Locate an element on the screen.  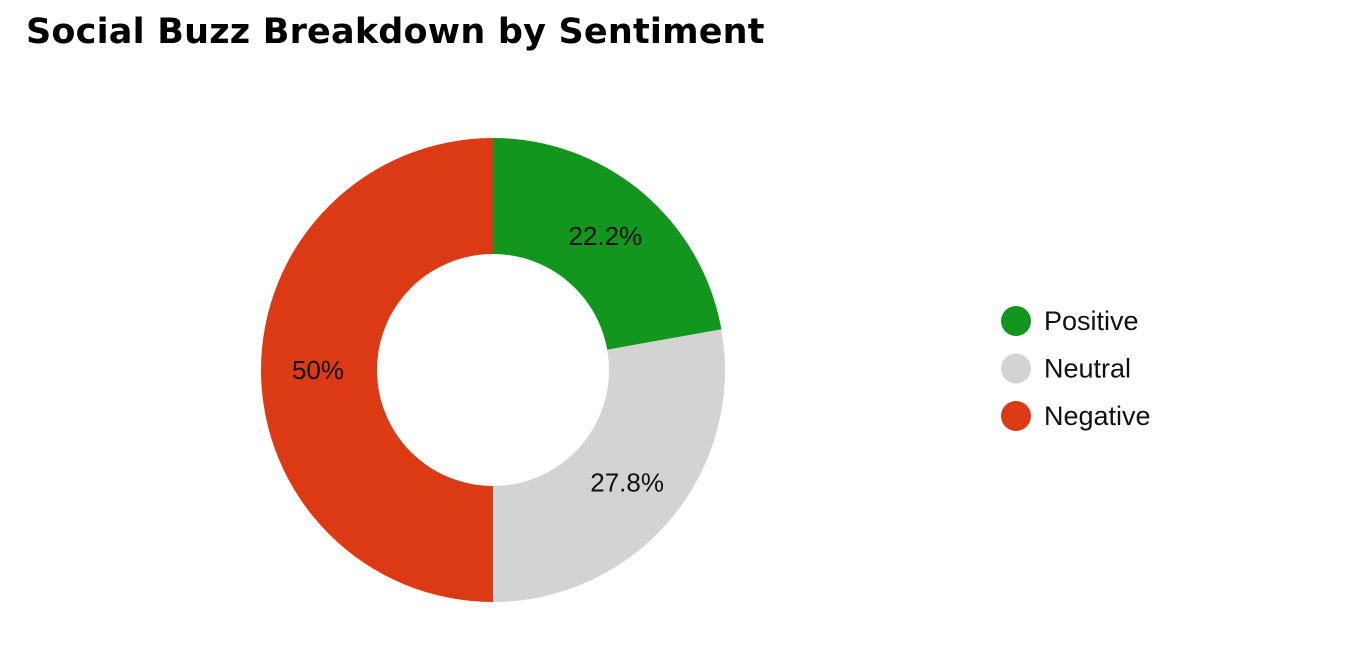
slice-positive is located at coordinates (607, 244).